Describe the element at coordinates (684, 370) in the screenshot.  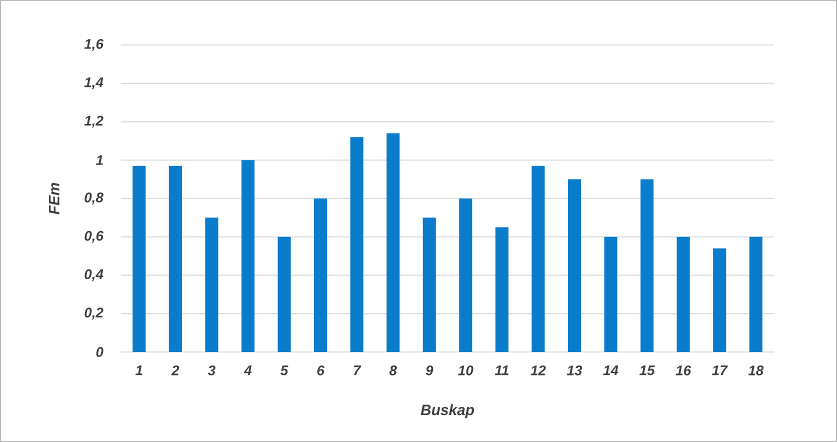
I see `x-tick-label: 16` at that location.